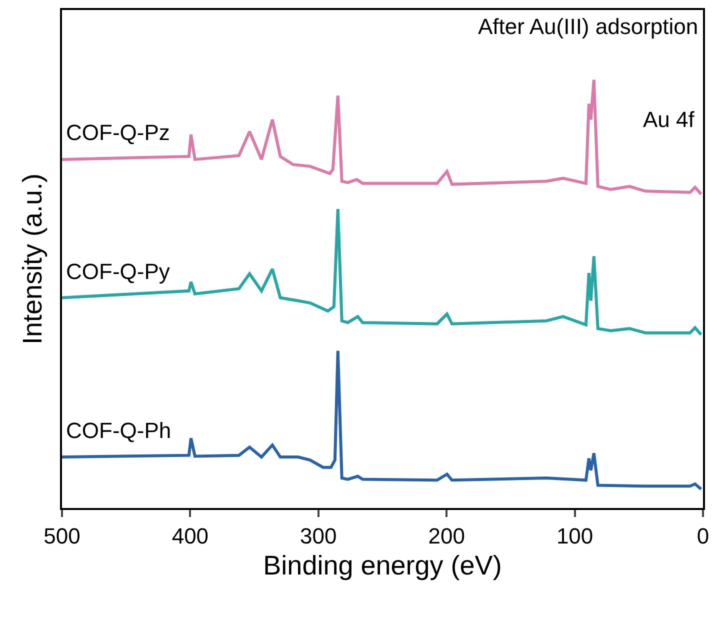 This screenshot has width=717, height=634. What do you see at coordinates (33, 259) in the screenshot?
I see `y-axis-title: Intensity (a.u.)` at bounding box center [33, 259].